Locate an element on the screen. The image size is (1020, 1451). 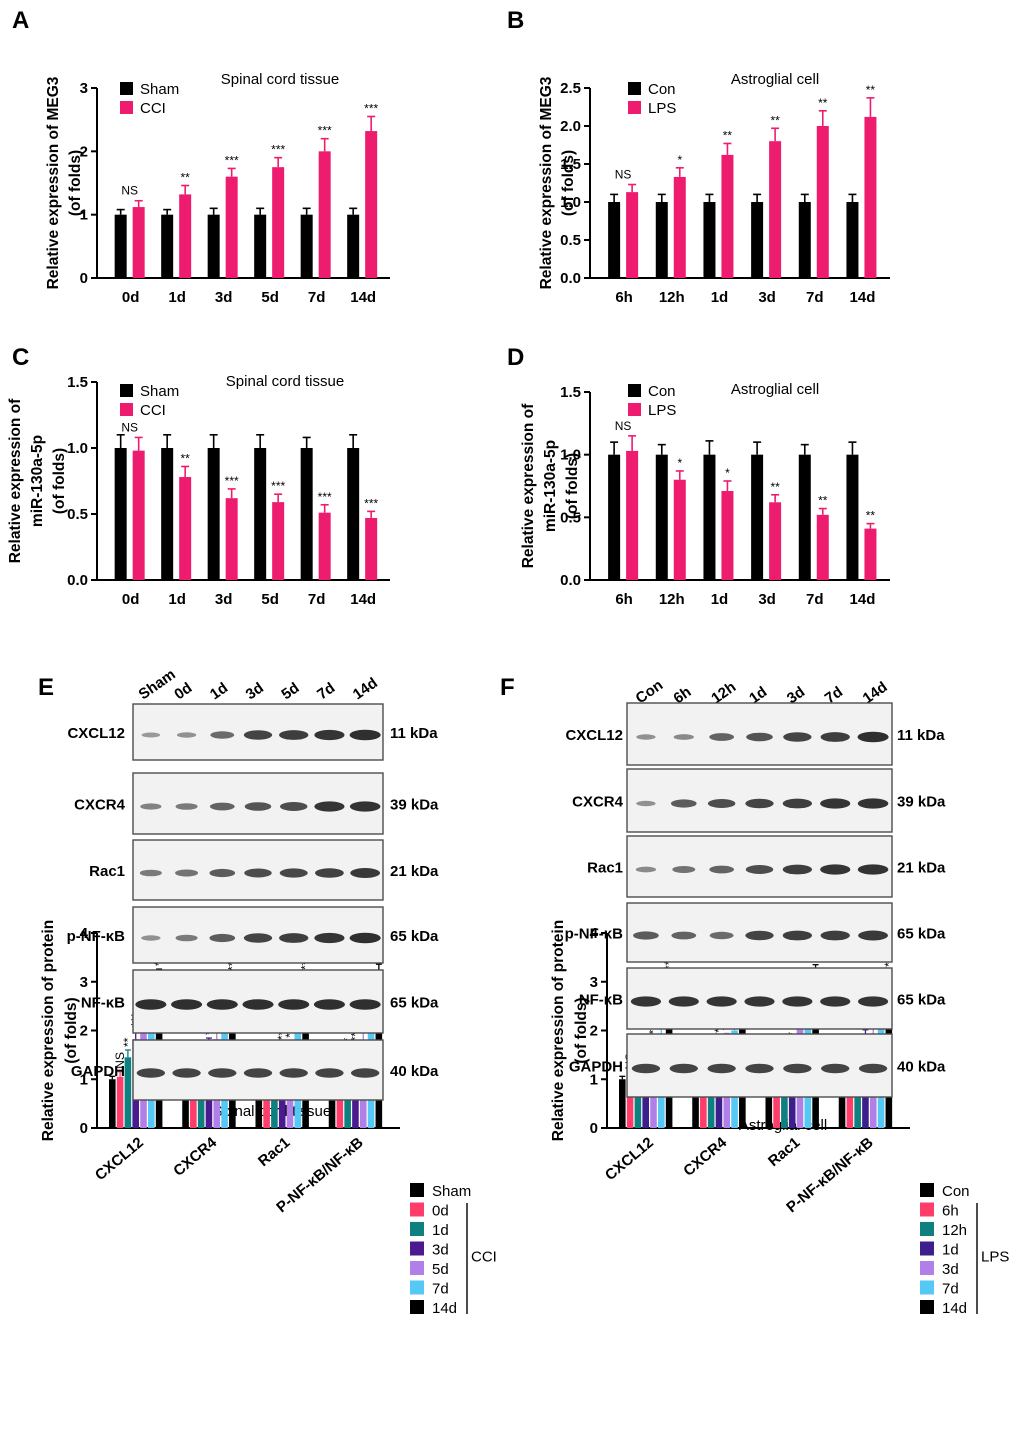
blot-kda-label: 40 kDa is located at coordinates (921, 1067).